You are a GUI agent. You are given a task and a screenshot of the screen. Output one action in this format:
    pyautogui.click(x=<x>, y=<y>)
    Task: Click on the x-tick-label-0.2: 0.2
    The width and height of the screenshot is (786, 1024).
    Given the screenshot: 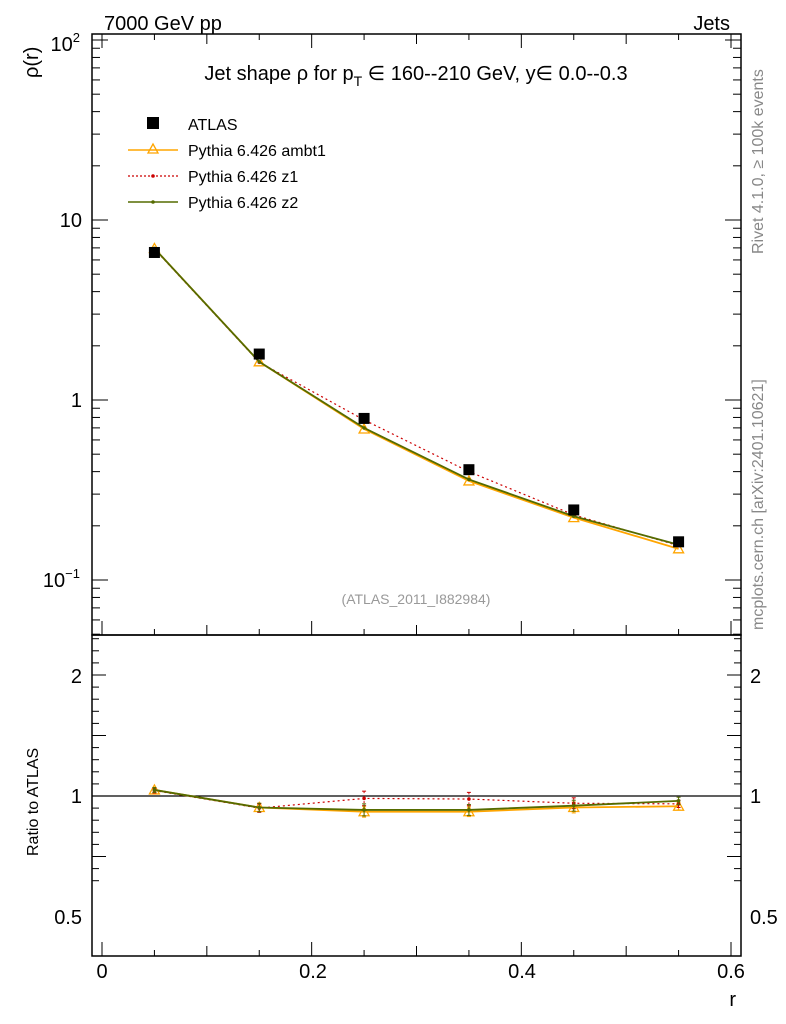 What is the action you would take?
    pyautogui.click(x=313, y=972)
    